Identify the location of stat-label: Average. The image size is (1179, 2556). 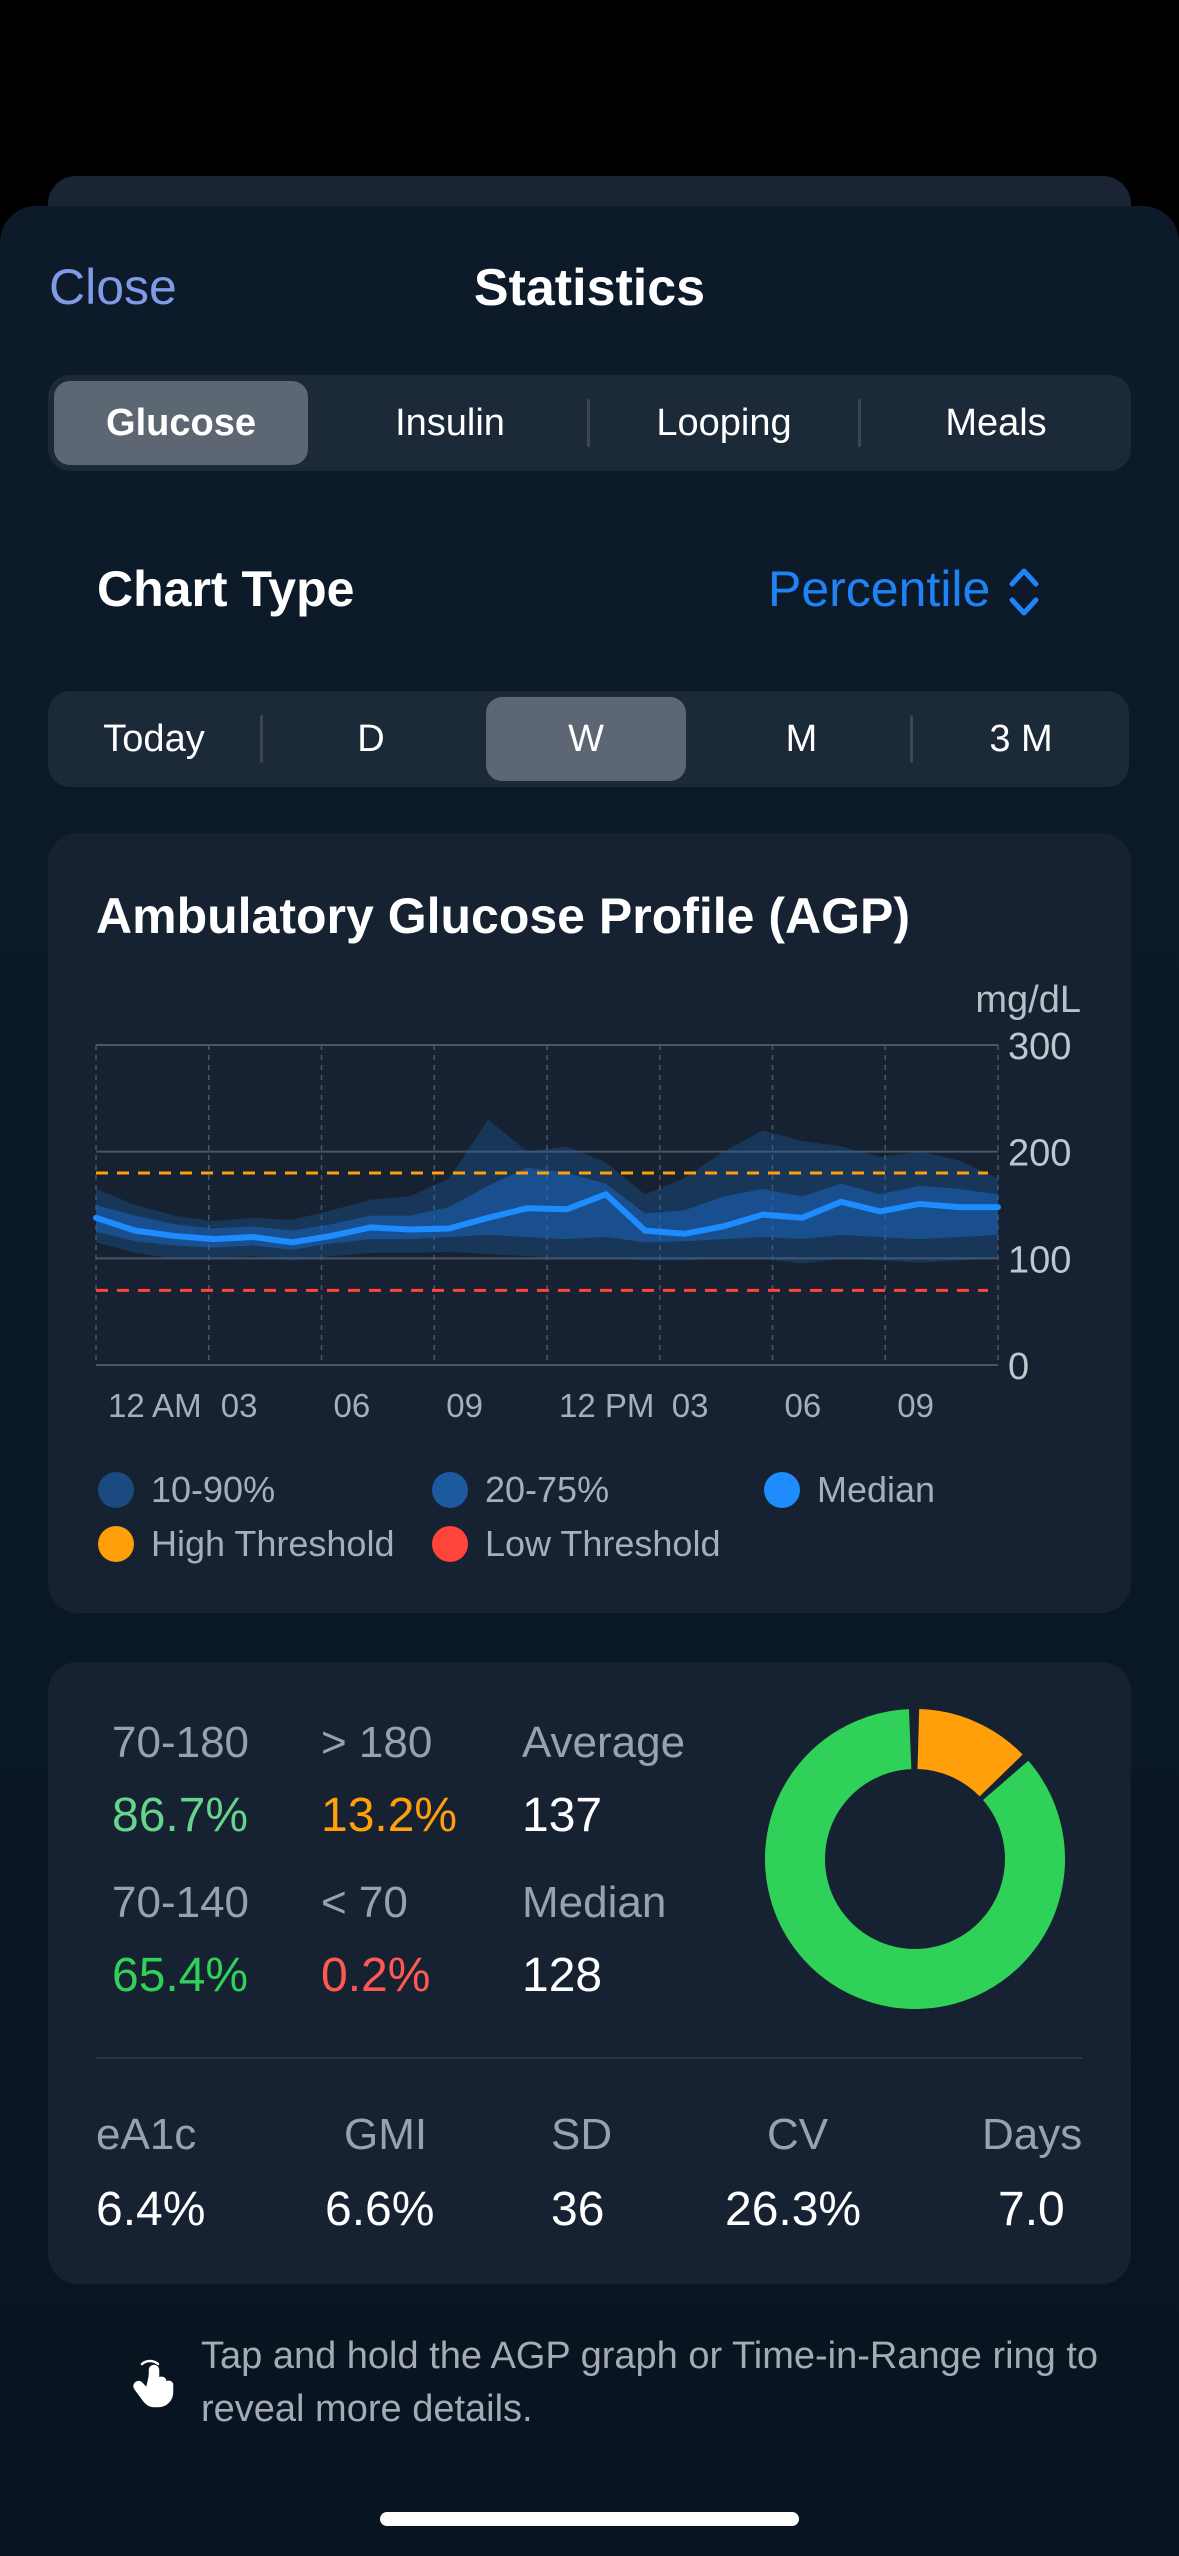
(604, 1742).